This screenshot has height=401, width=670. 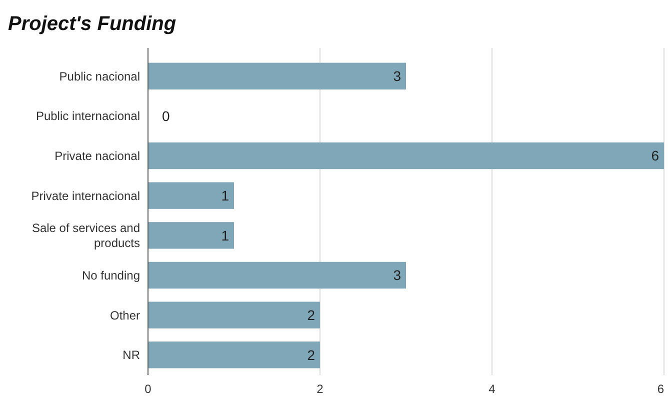 I want to click on y-tick-label: Public nacional, so click(x=99, y=76).